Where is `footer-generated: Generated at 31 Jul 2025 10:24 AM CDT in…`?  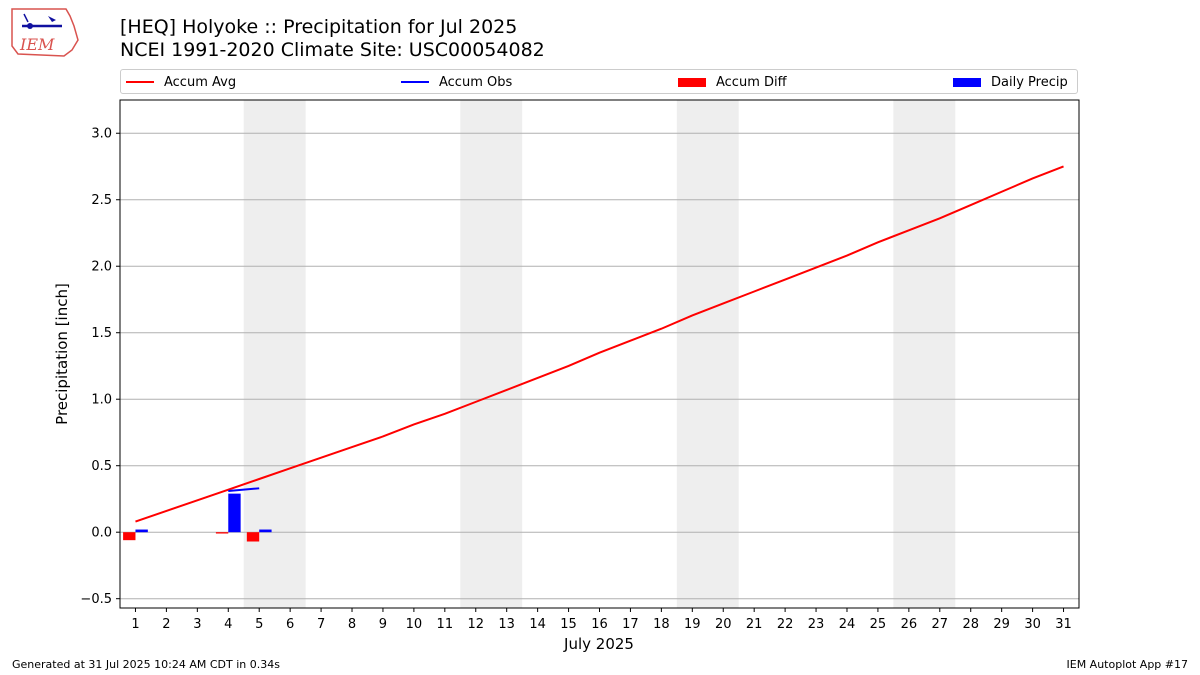
footer-generated: Generated at 31 Jul 2025 10:24 AM CDT in… is located at coordinates (146, 664).